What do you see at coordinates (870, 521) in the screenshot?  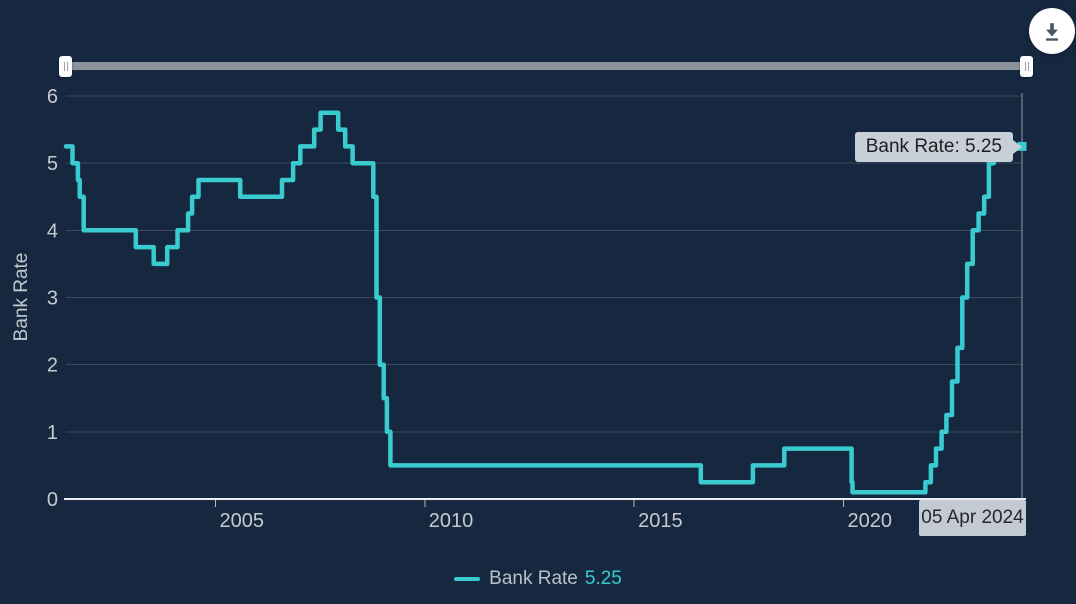 I see `x-axis-tick-label: 2020` at bounding box center [870, 521].